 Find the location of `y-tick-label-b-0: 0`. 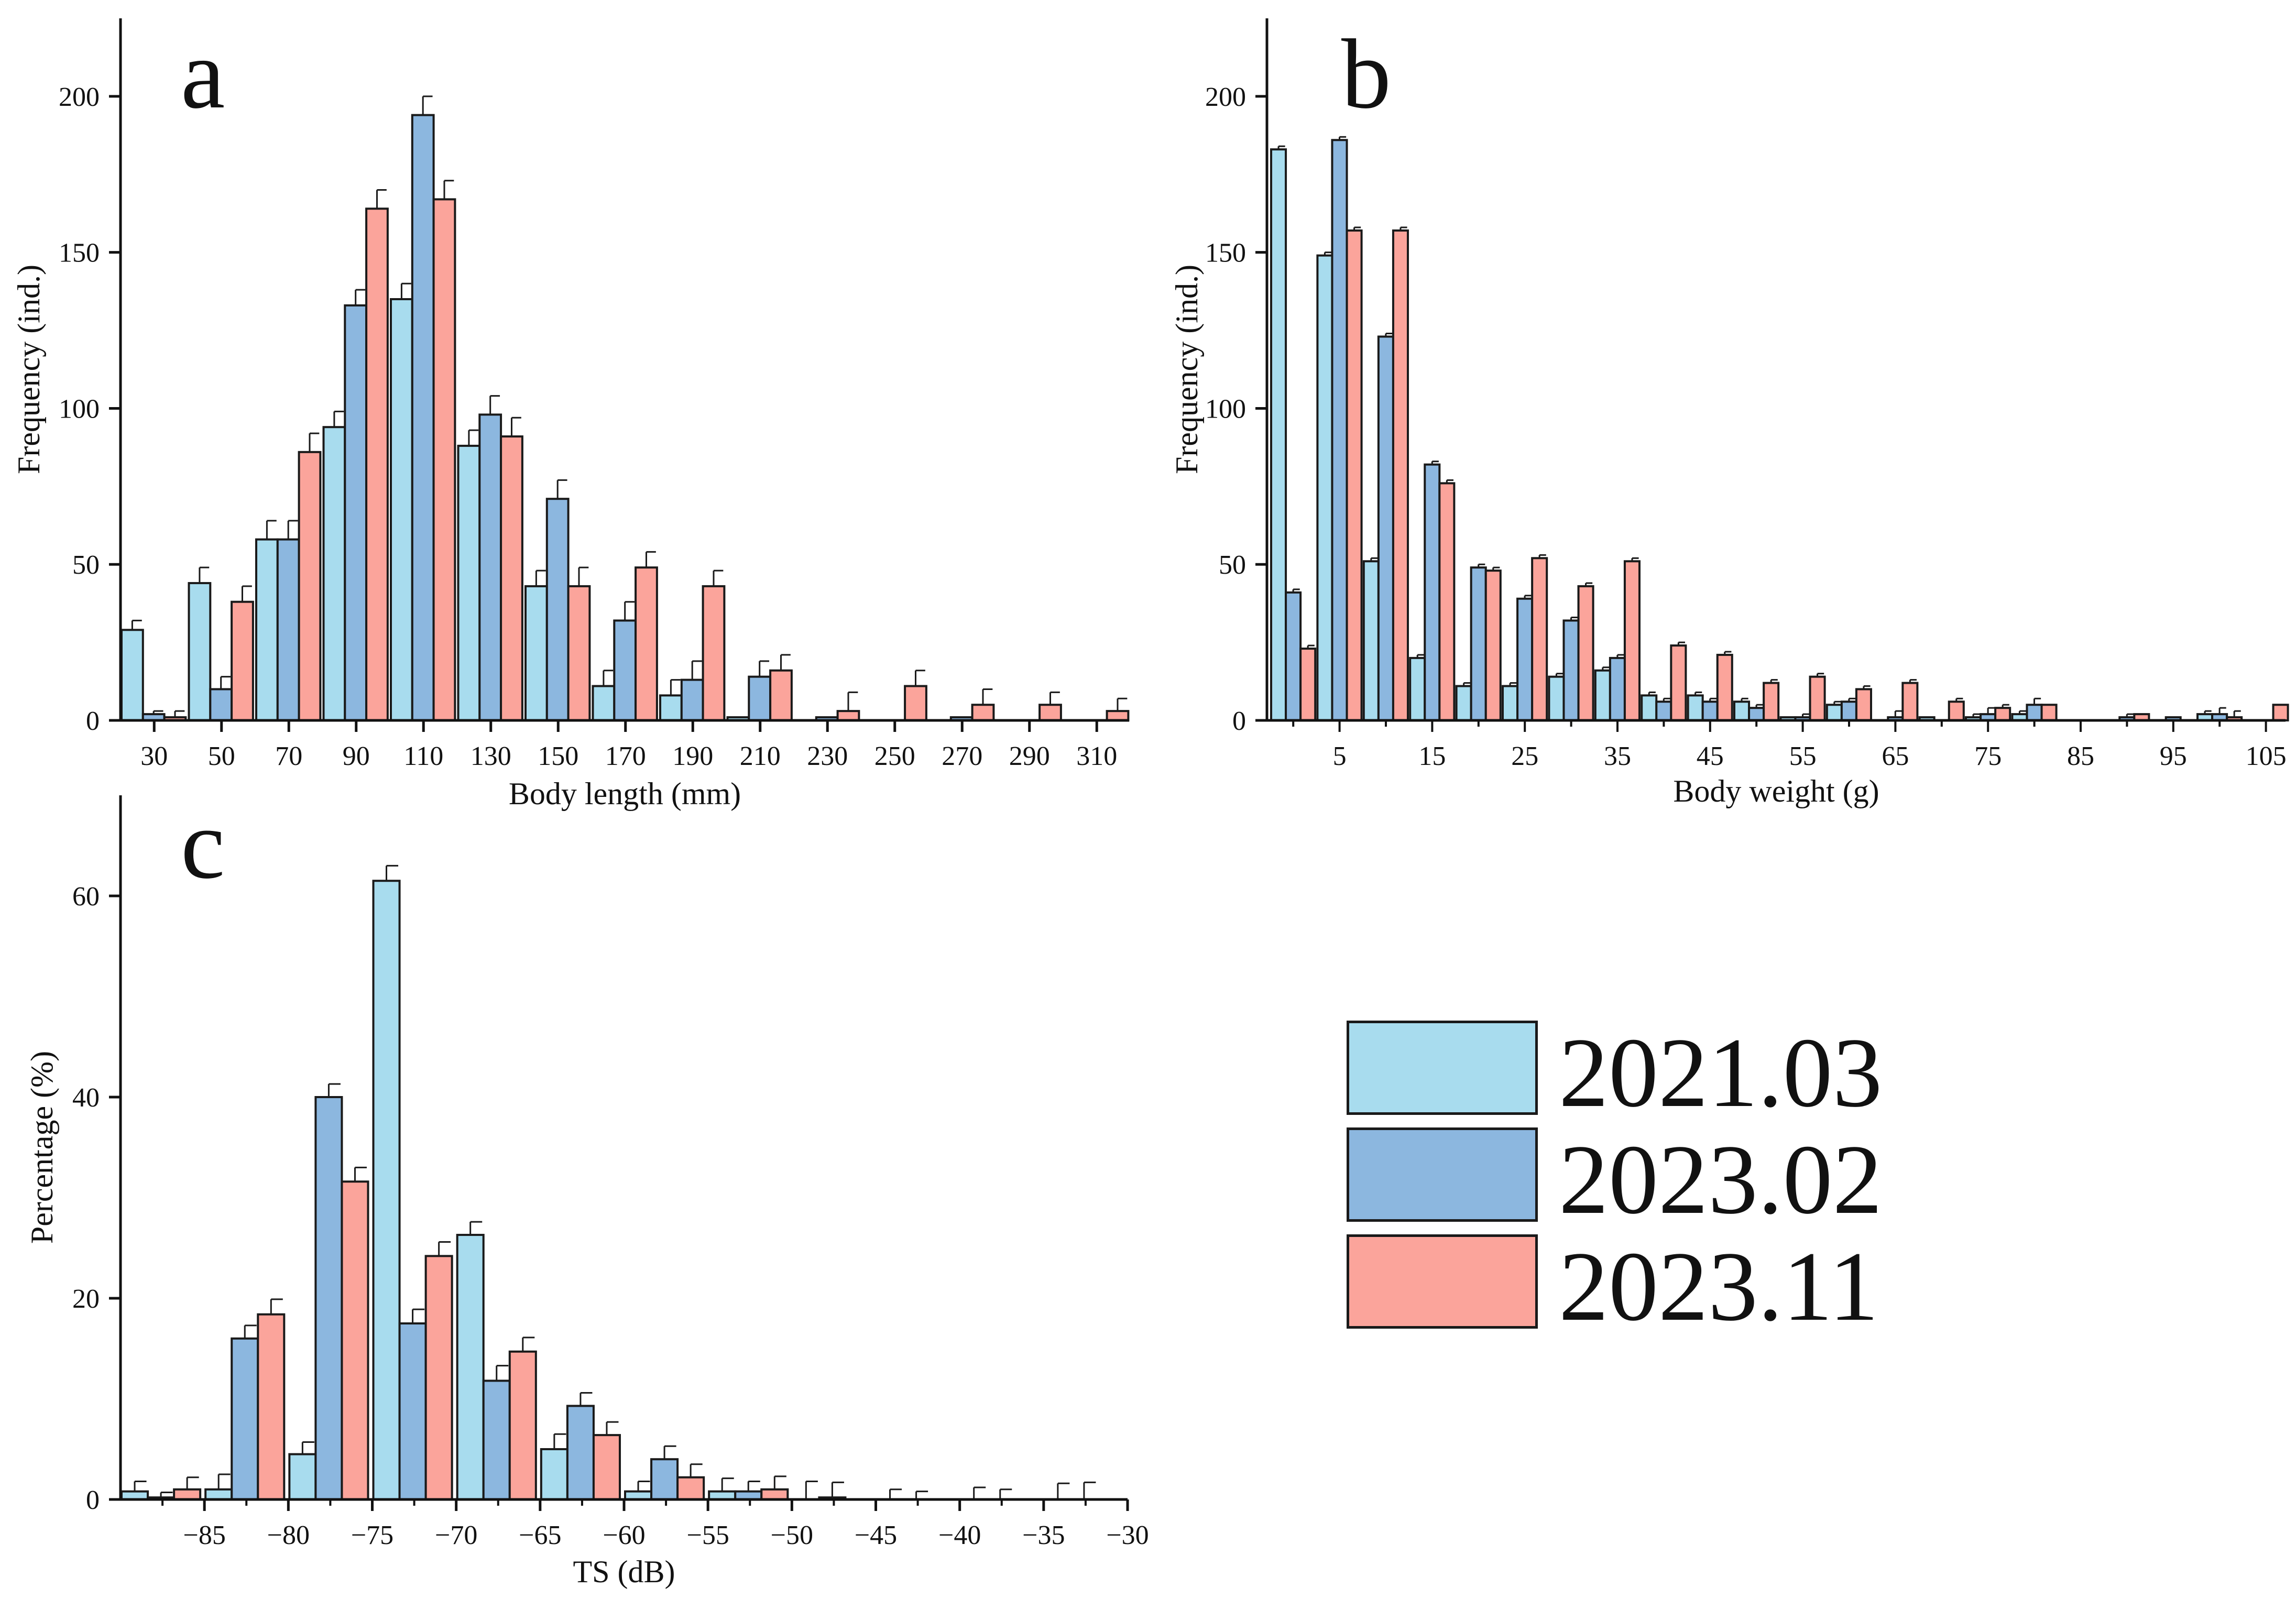

y-tick-label-b-0: 0 is located at coordinates (1239, 721).